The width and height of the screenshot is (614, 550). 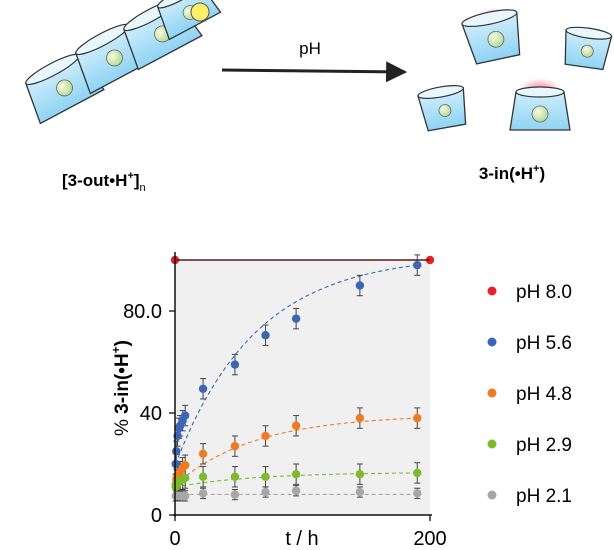 What do you see at coordinates (121, 388) in the screenshot?
I see `y-axis-label: % 3-in(•H+)` at bounding box center [121, 388].